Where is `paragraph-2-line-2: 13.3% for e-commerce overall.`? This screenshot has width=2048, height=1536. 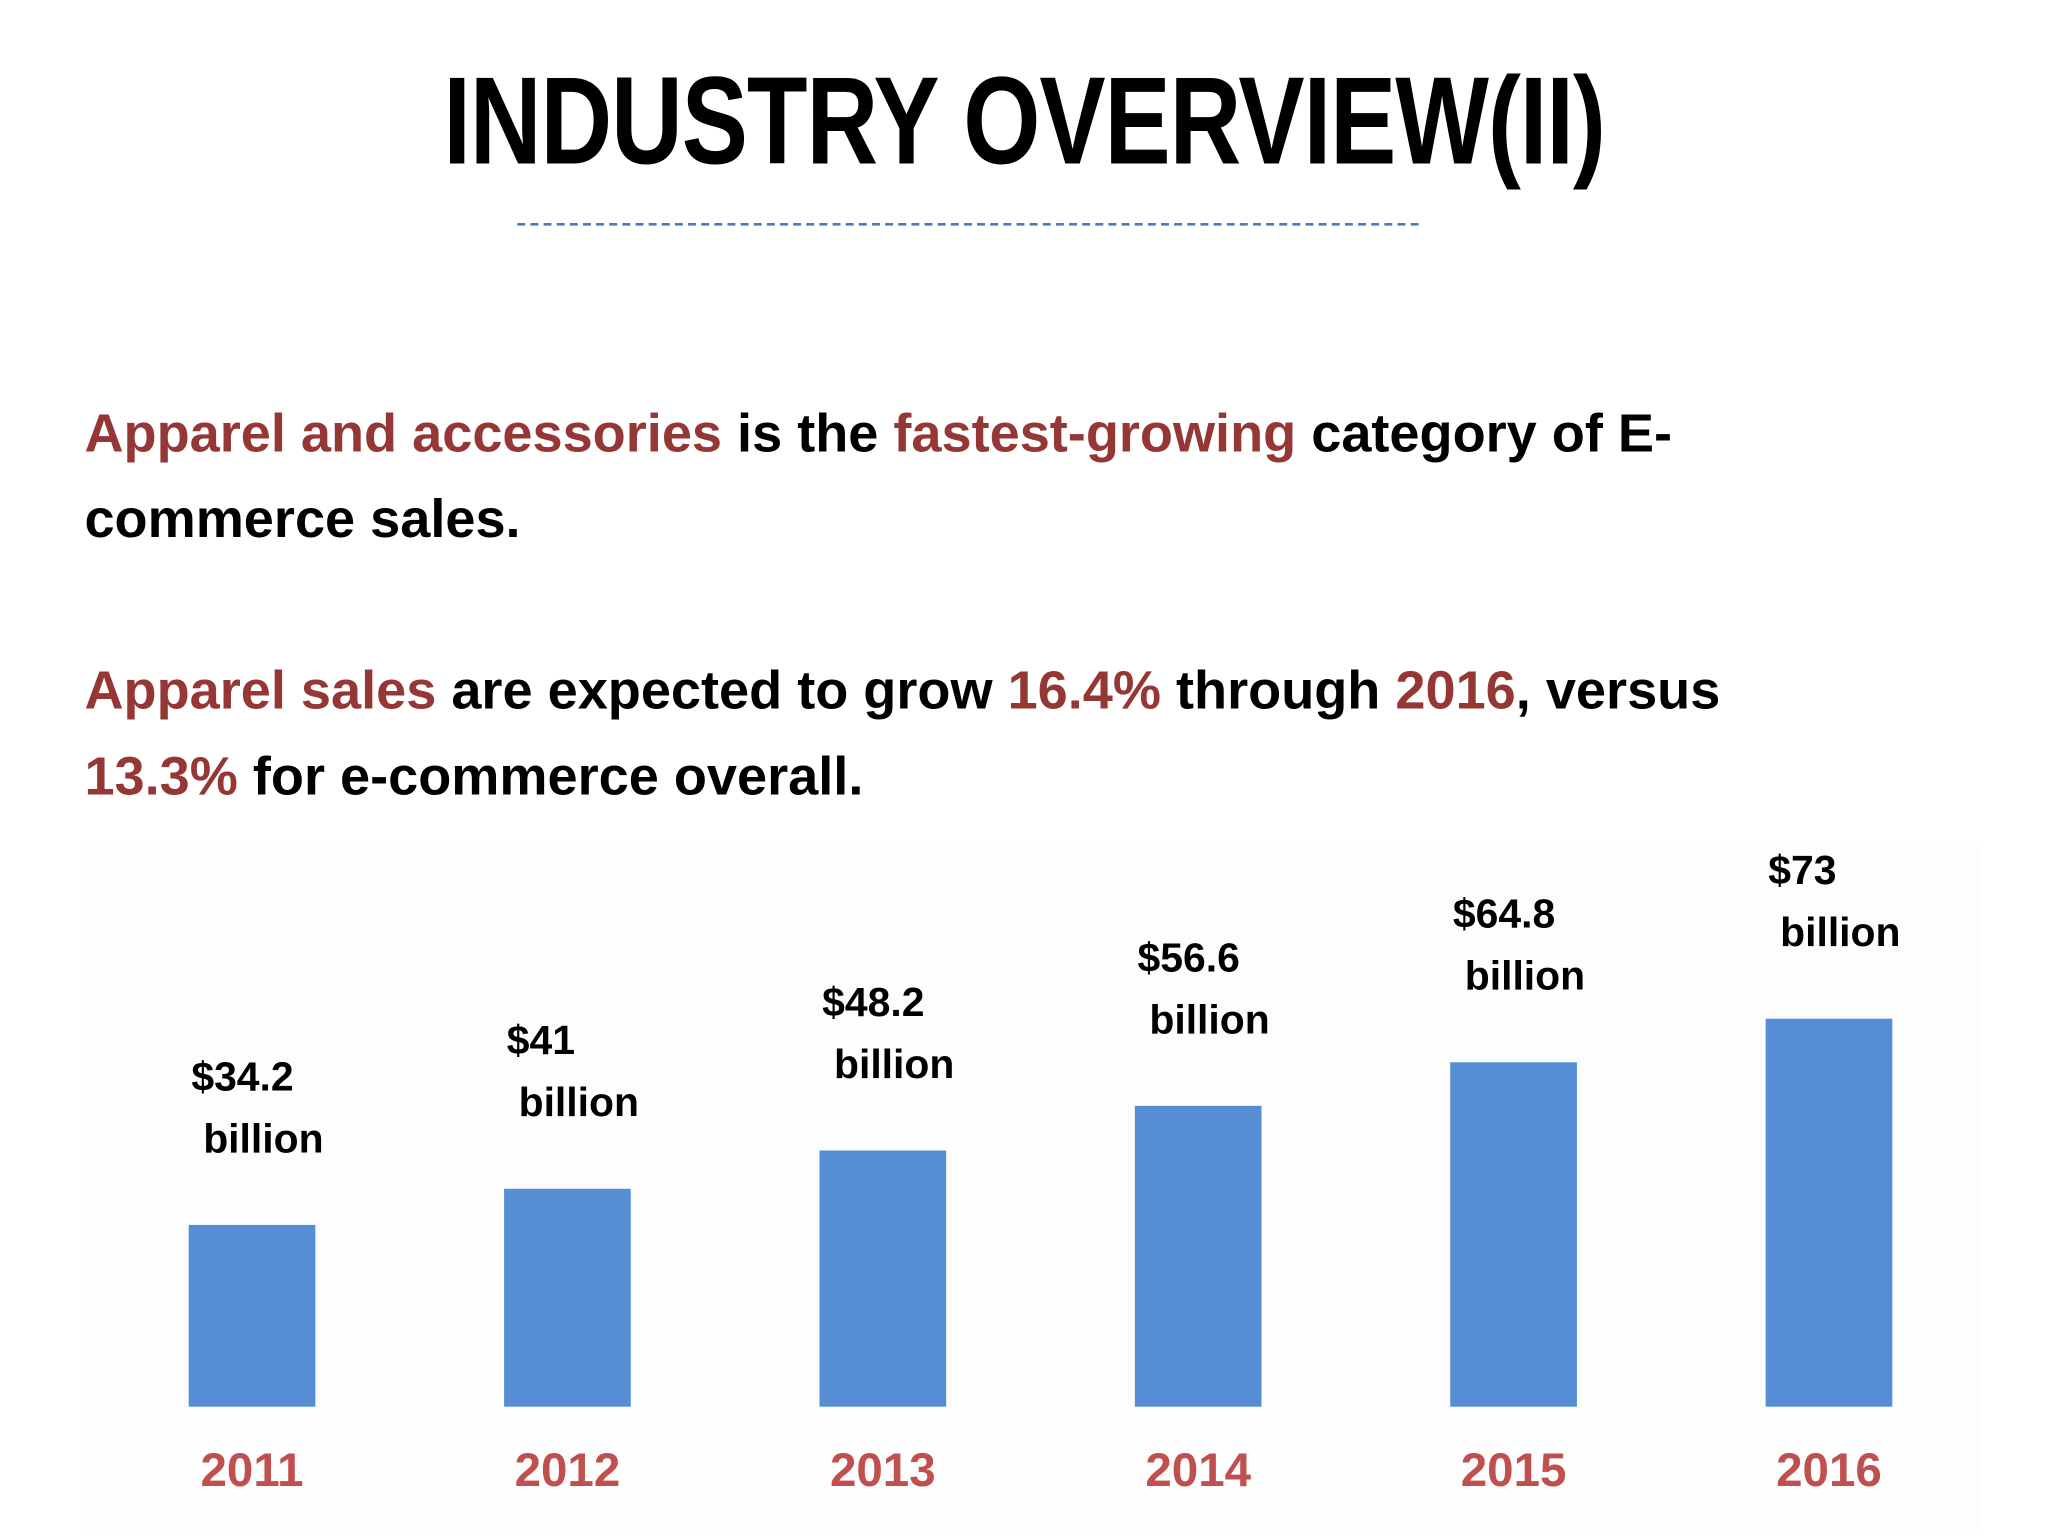
paragraph-2-line-2: 13.3% for e-commerce overall. is located at coordinates (473, 777).